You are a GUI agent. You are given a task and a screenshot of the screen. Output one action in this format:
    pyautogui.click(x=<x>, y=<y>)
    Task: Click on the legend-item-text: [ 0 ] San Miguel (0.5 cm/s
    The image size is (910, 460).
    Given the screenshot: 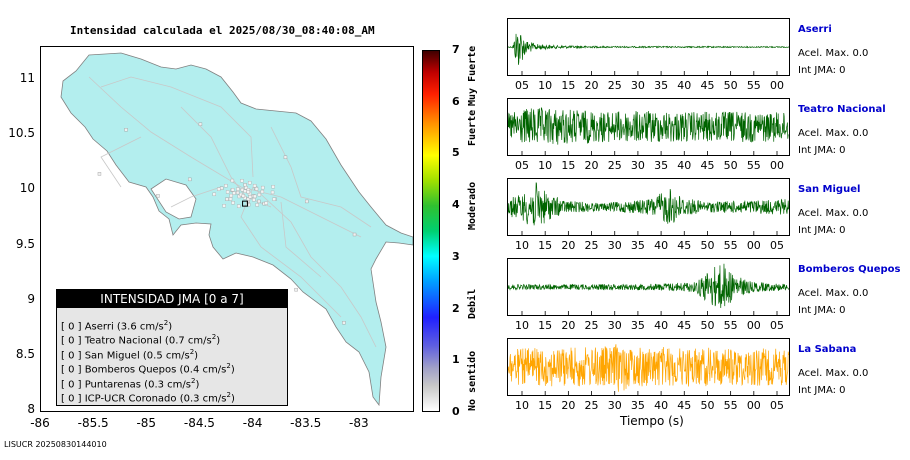 What is the action you would take?
    pyautogui.click(x=125, y=356)
    